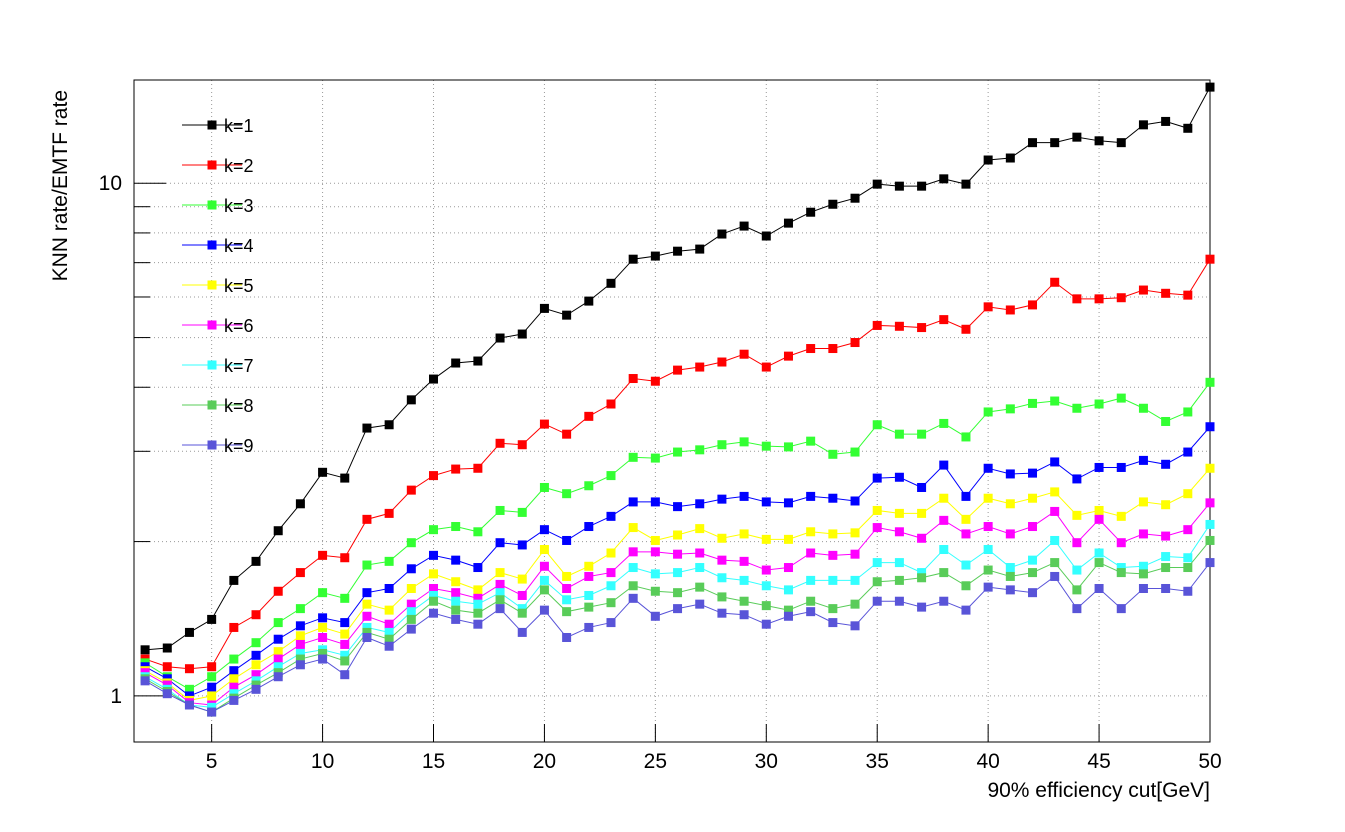 This screenshot has width=1345, height=832. Describe the element at coordinates (239, 126) in the screenshot. I see `legend-label: k=1` at that location.